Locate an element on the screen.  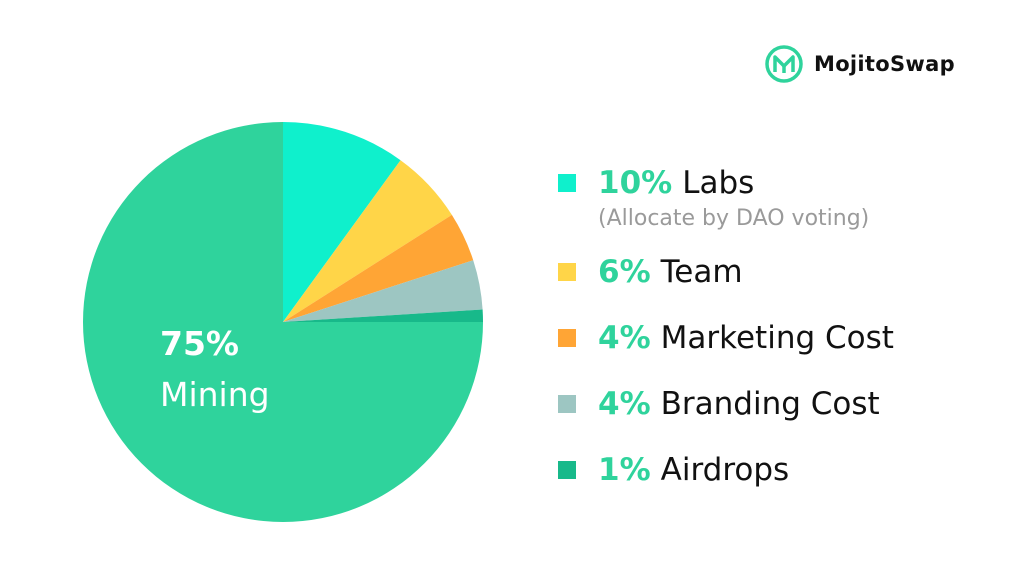
legend-line: 4% Marketing Cost is located at coordinates (746, 338).